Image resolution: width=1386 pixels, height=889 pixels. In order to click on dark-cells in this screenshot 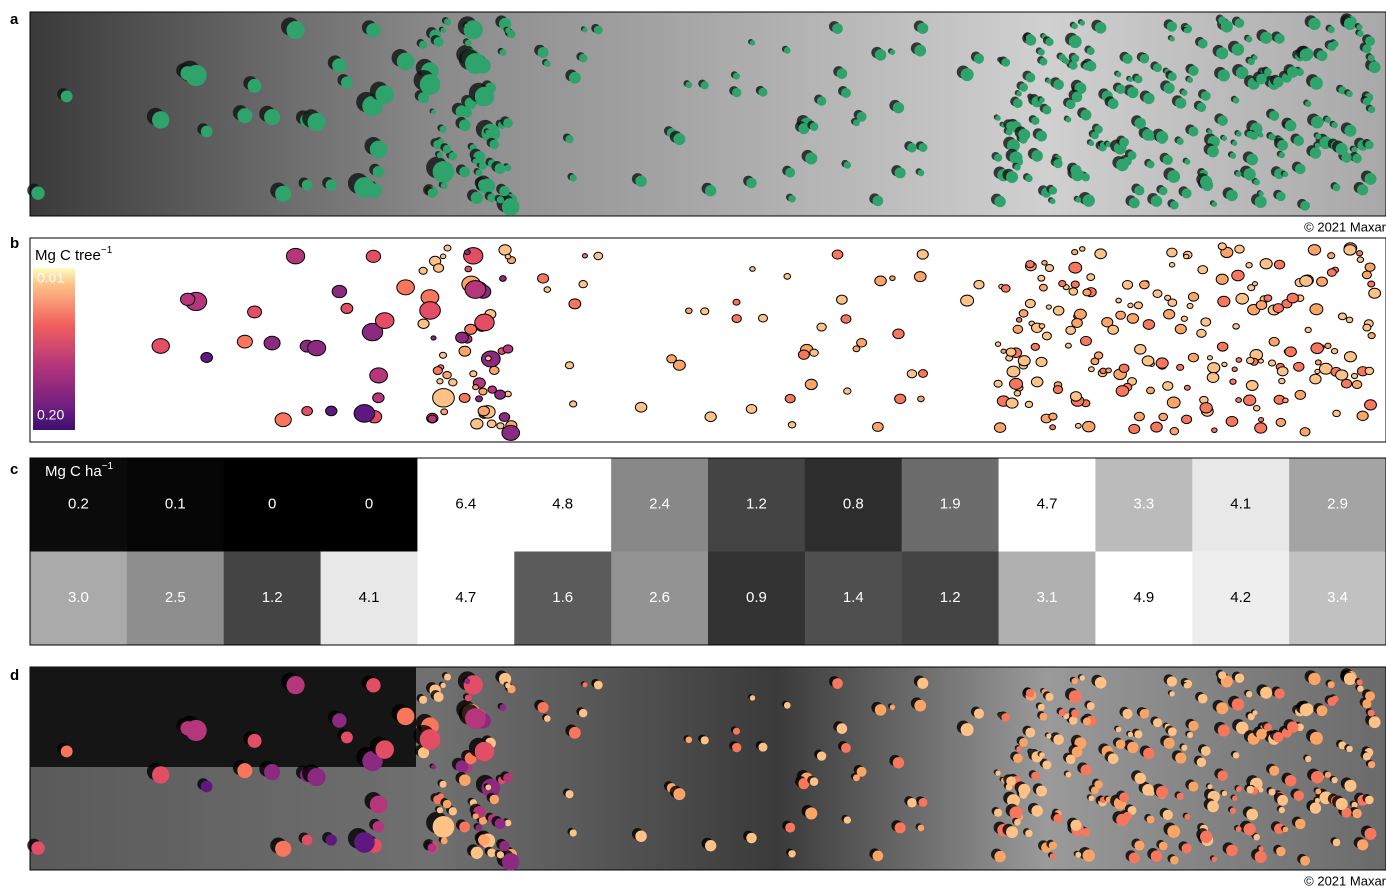, I will do `click(223, 717)`.